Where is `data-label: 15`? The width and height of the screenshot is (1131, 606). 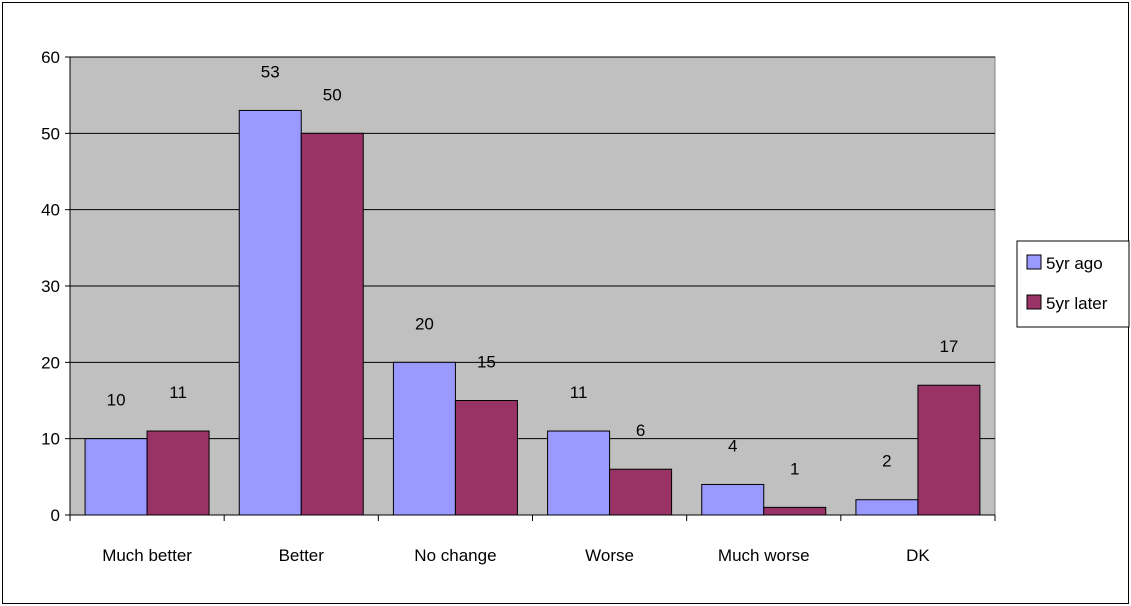 data-label: 15 is located at coordinates (486, 362).